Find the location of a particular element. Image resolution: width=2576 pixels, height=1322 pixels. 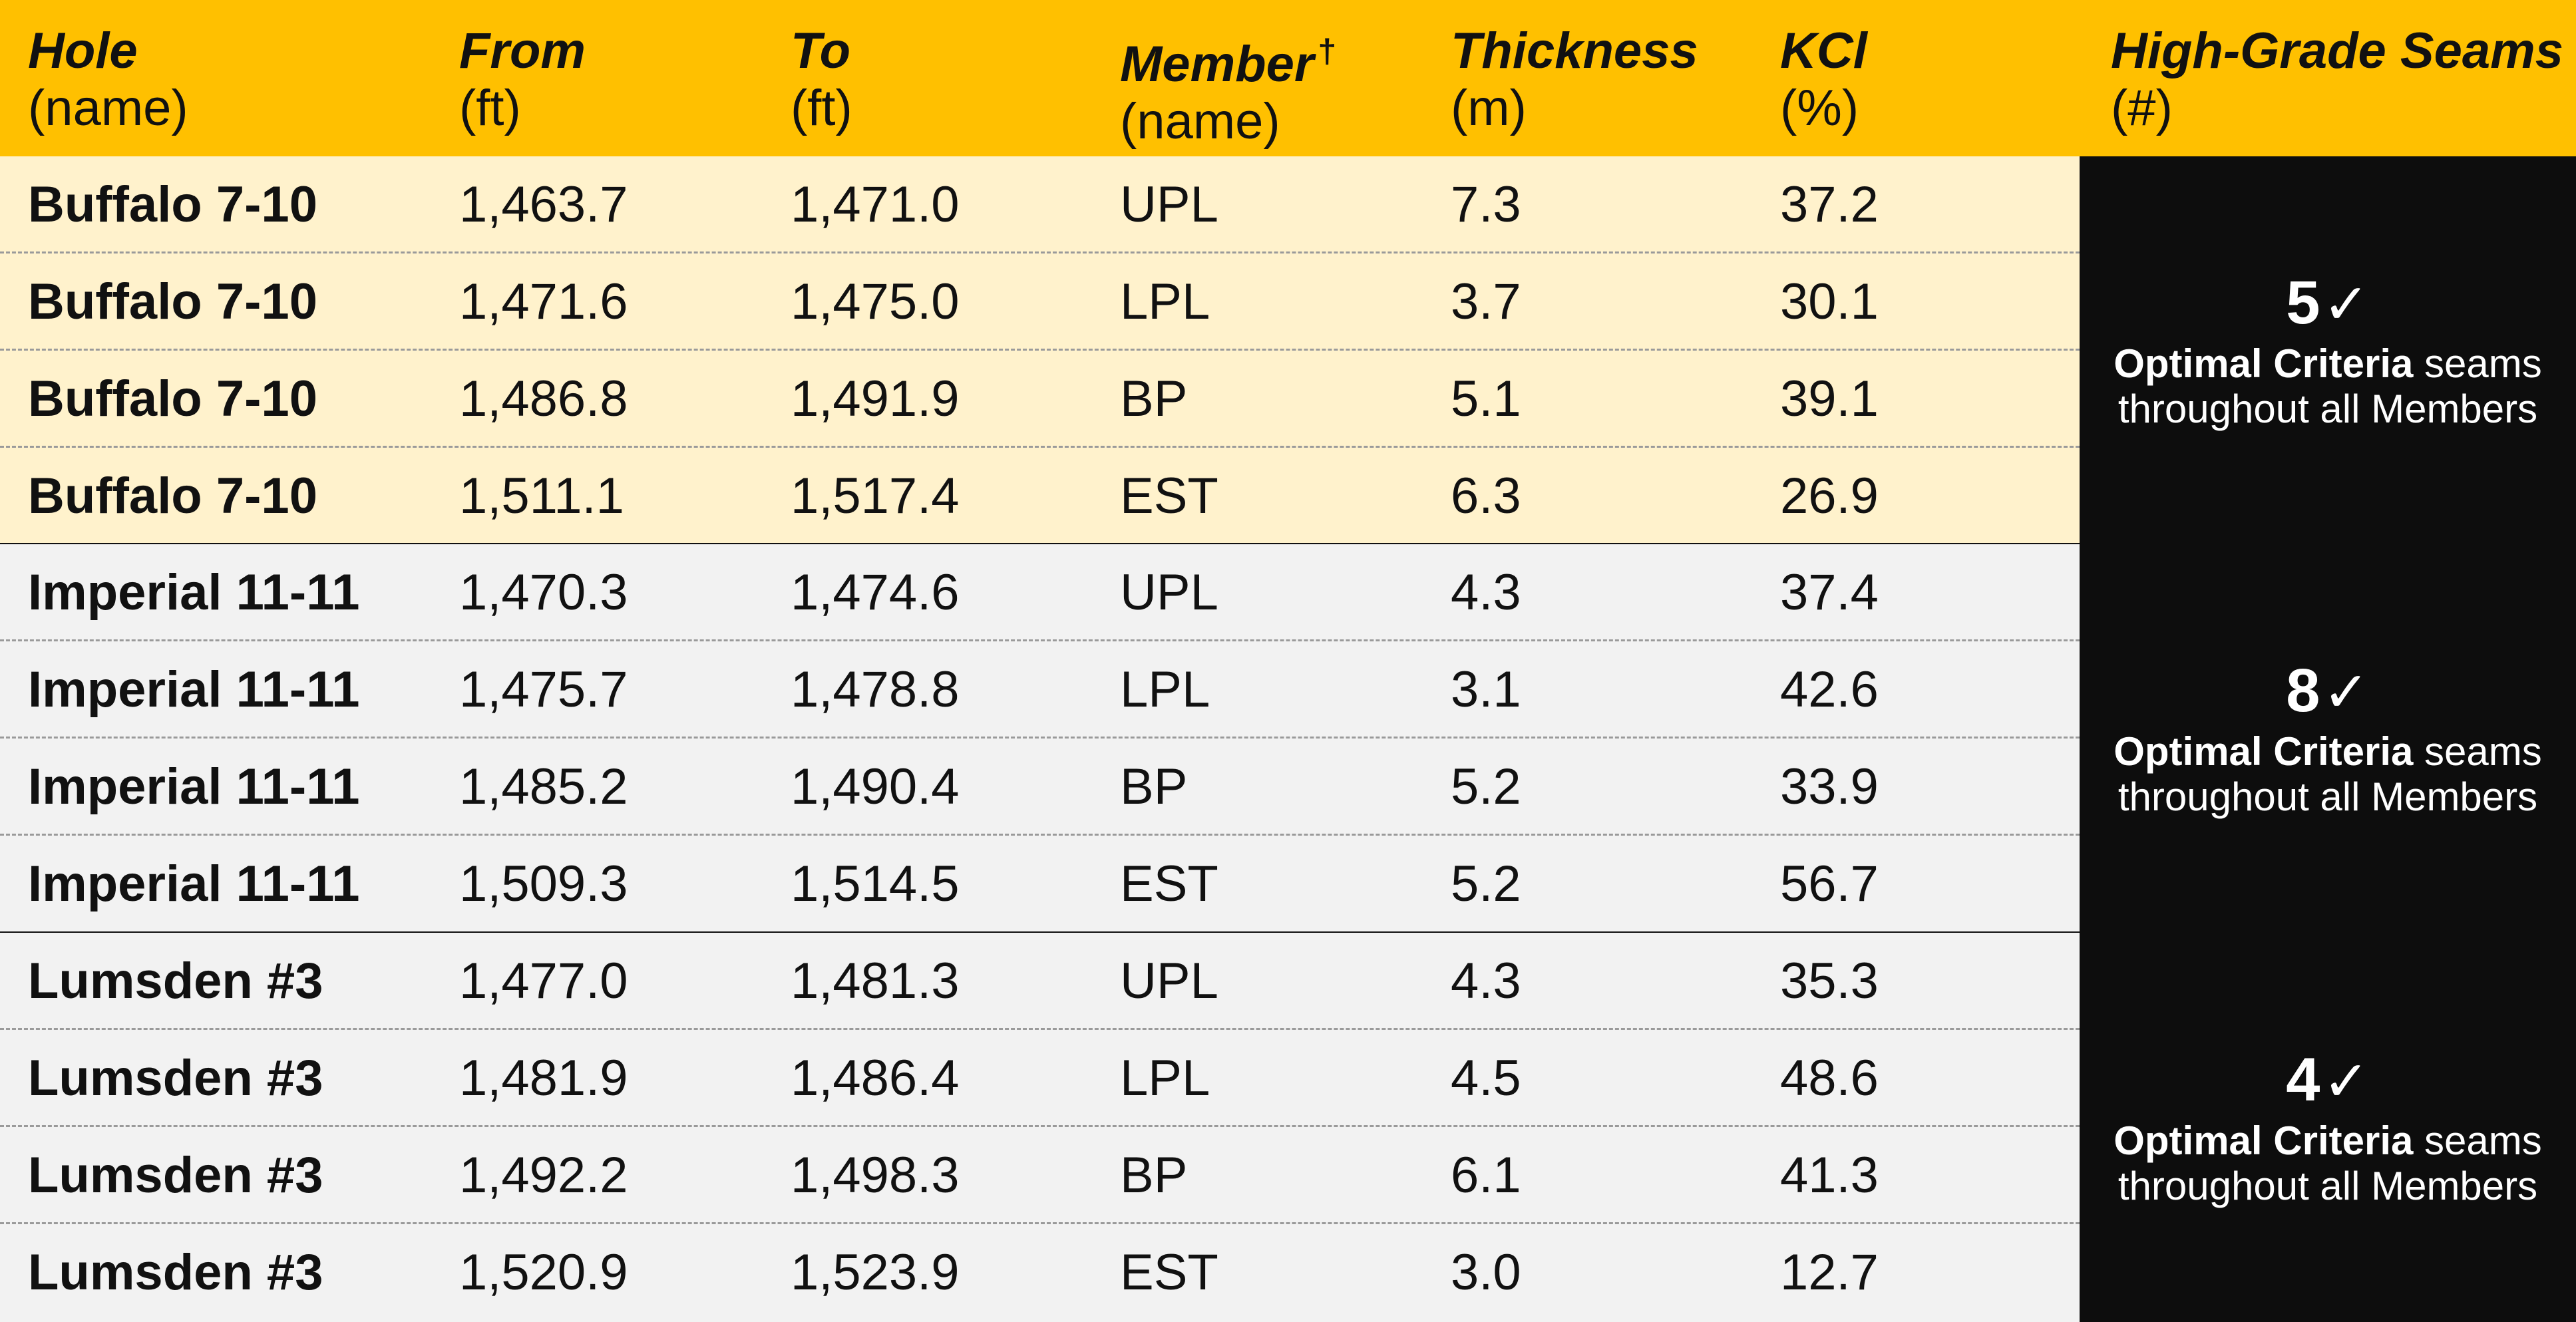

kcl-cell: 48.6 is located at coordinates (1830, 1078).